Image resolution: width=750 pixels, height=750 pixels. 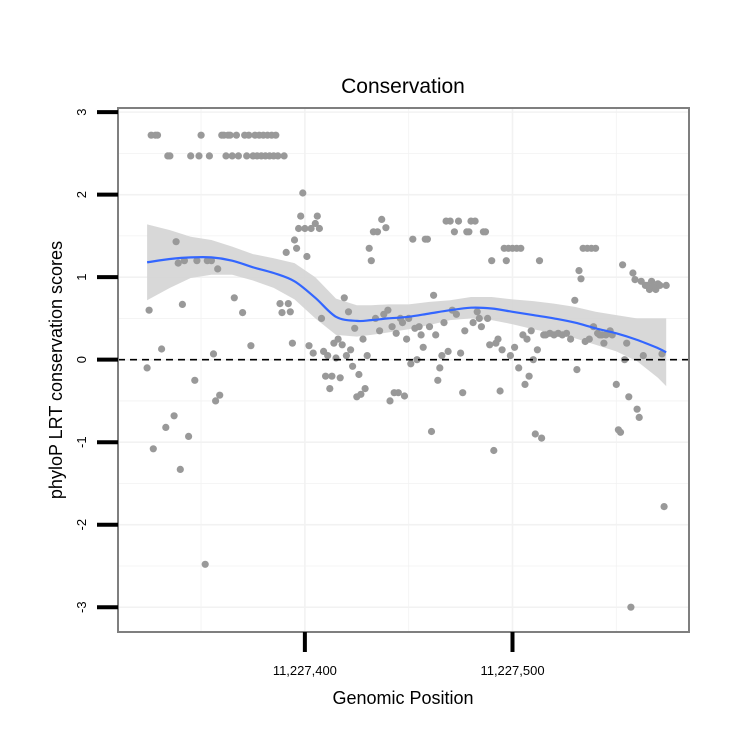 What do you see at coordinates (81, 525) in the screenshot?
I see `y-tick-label: -2` at bounding box center [81, 525].